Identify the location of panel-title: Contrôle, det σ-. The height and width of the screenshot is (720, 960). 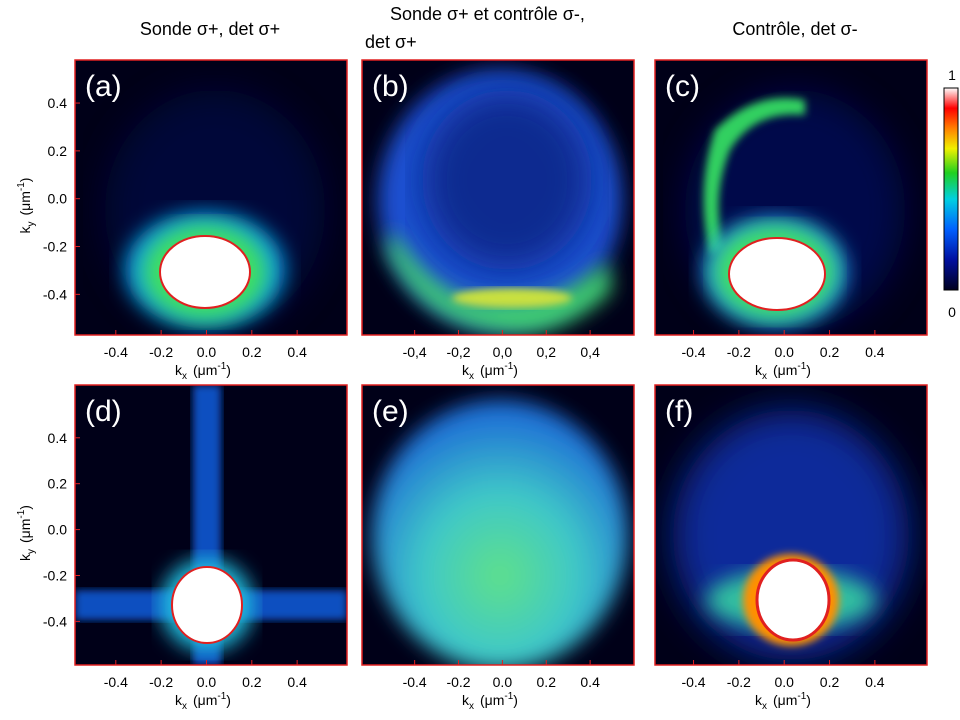
(794, 29).